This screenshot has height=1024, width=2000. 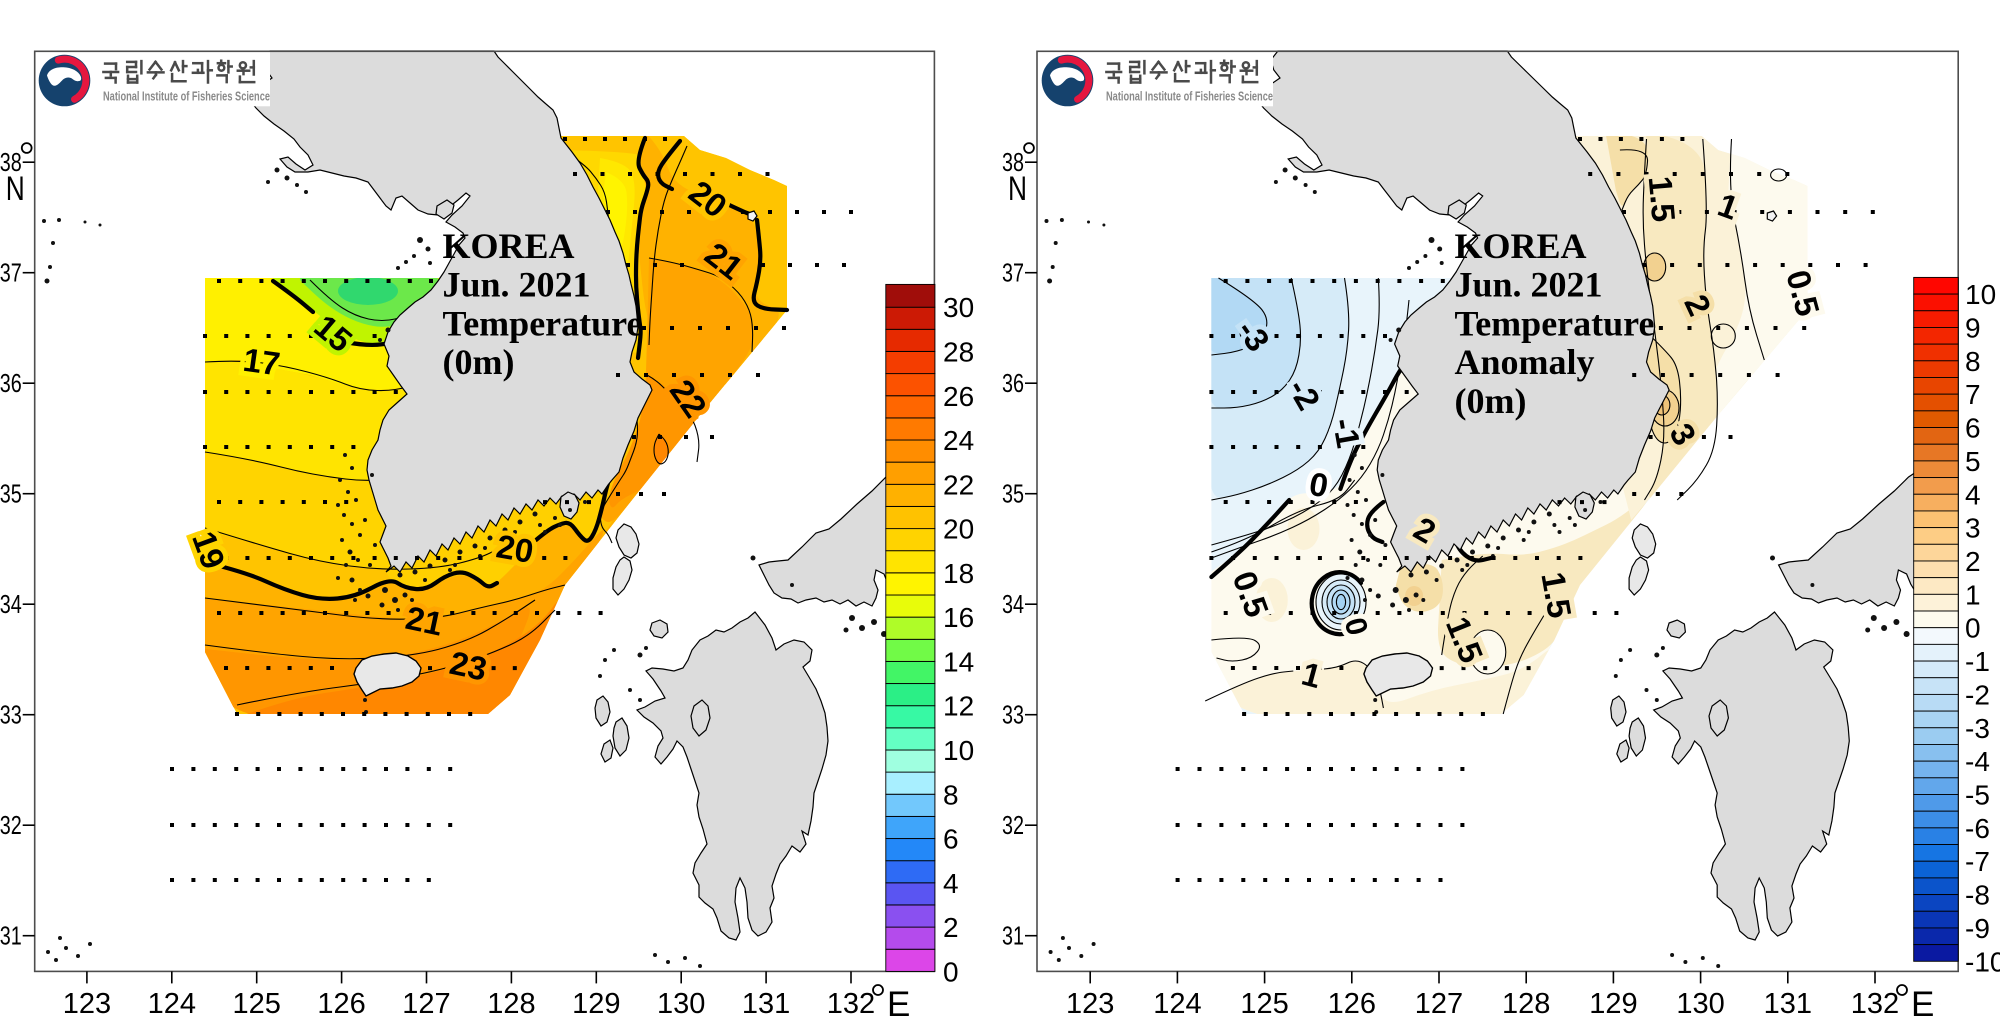 I want to click on svg-text: 14, so click(x=958, y=661).